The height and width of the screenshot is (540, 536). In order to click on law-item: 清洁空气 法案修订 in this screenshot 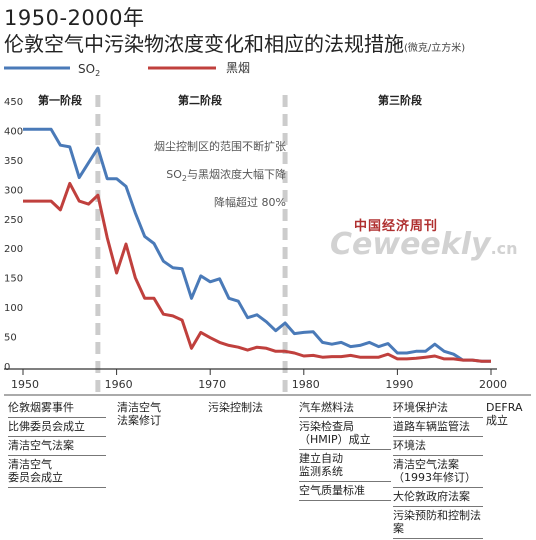, I will do `click(139, 414)`.